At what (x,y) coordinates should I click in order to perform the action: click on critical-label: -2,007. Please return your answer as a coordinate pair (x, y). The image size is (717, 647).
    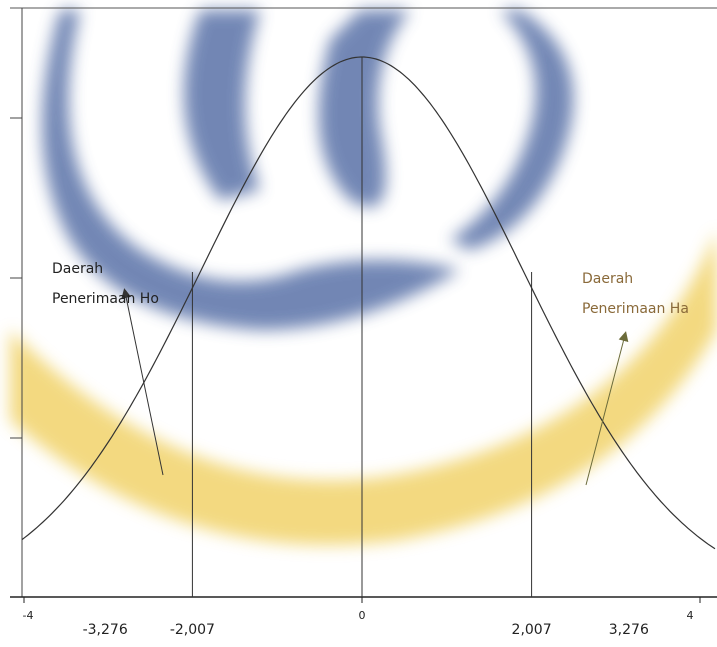
    Looking at the image, I should click on (192, 630).